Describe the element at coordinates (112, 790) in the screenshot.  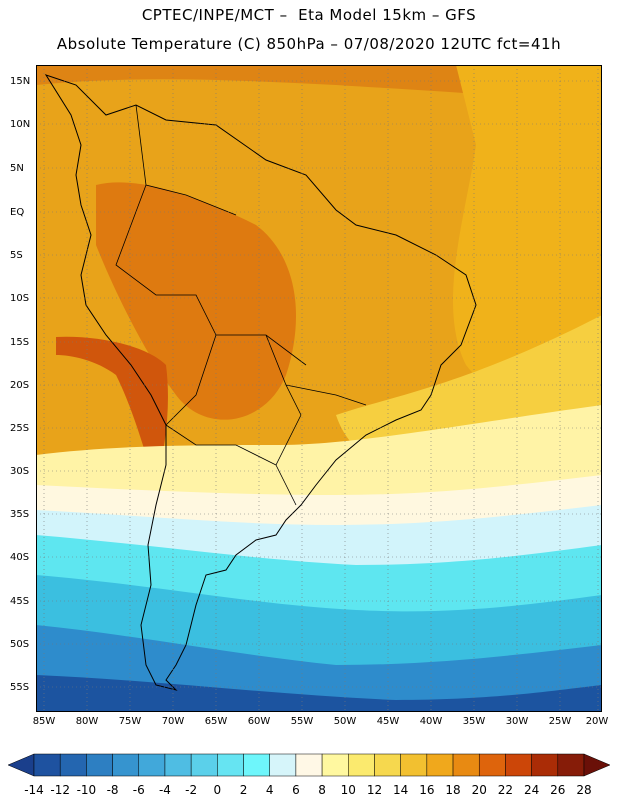
I see `colorbar-label: -8` at that location.